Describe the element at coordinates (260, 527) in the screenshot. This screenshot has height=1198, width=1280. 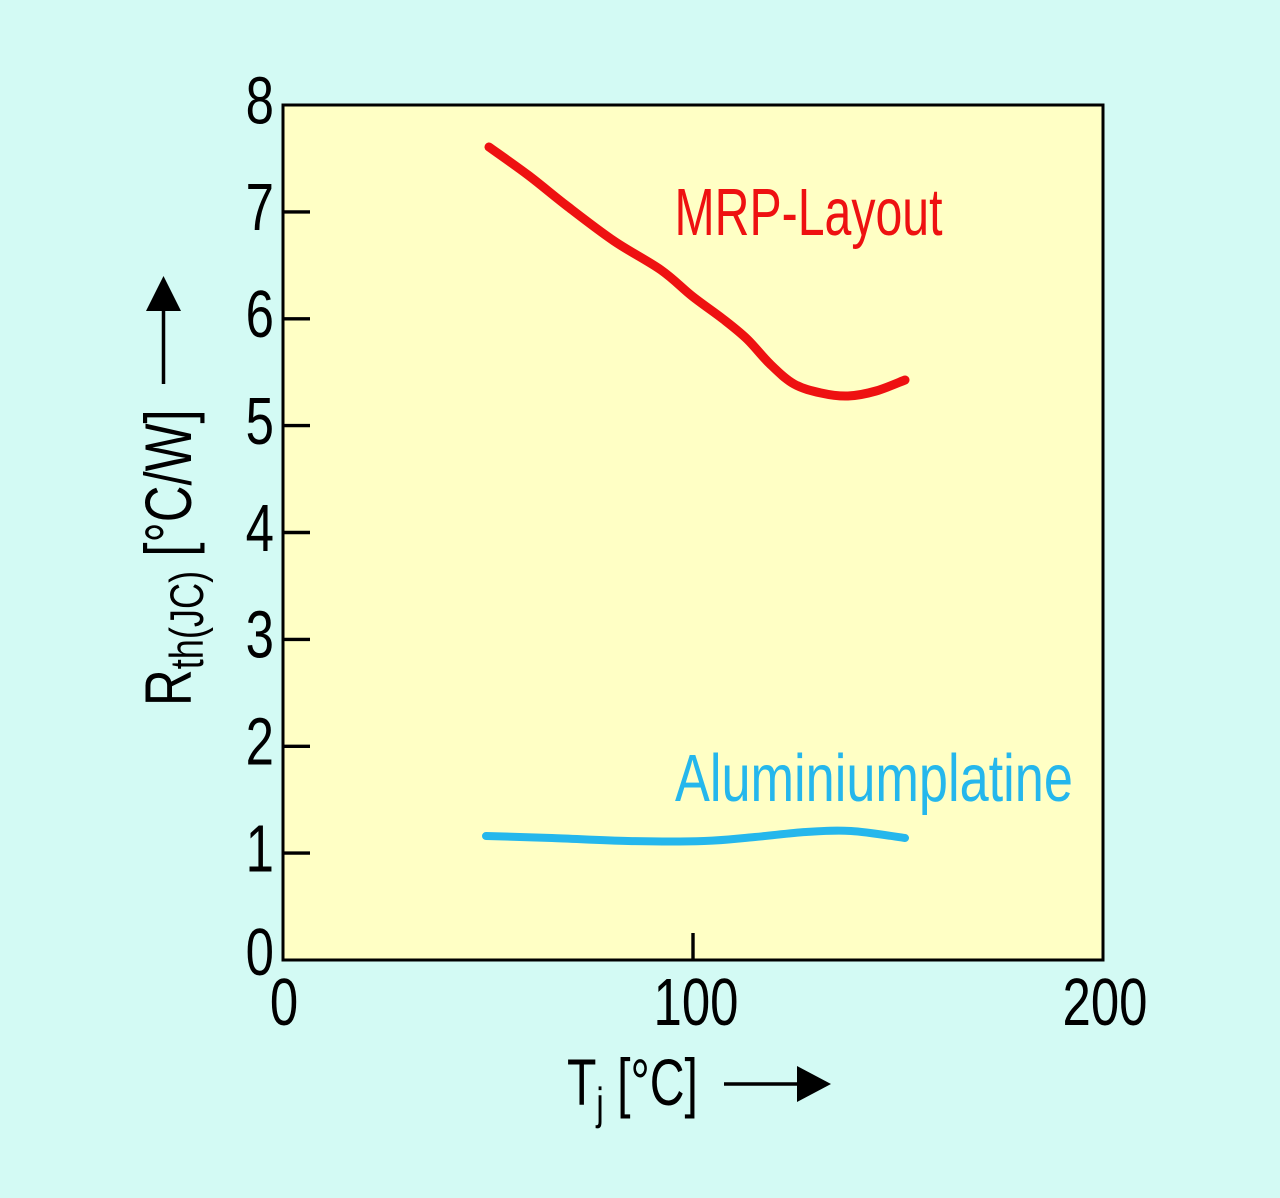
I see `svg-text: 4` at that location.